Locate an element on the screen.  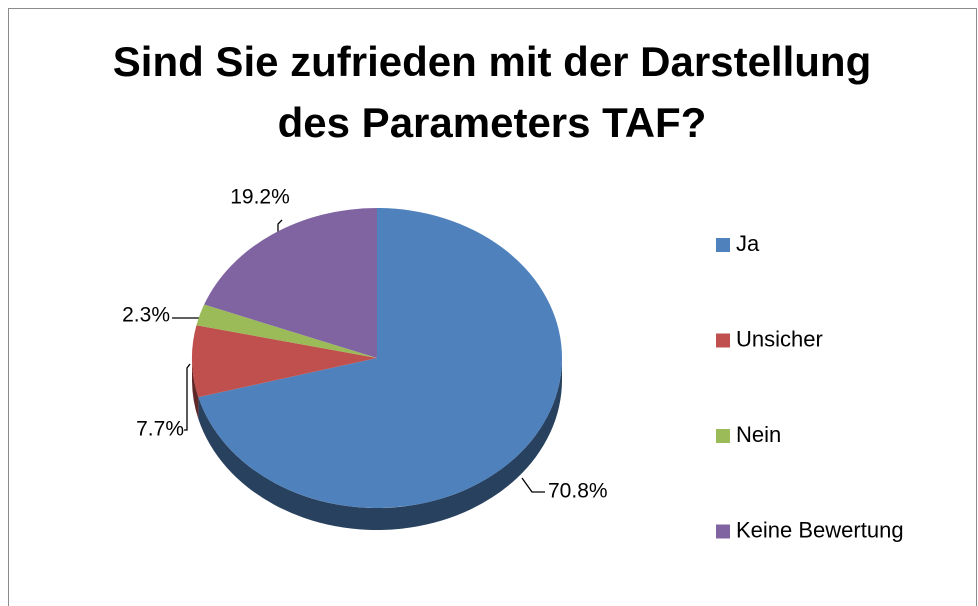
legend-label: Unsicher is located at coordinates (779, 338).